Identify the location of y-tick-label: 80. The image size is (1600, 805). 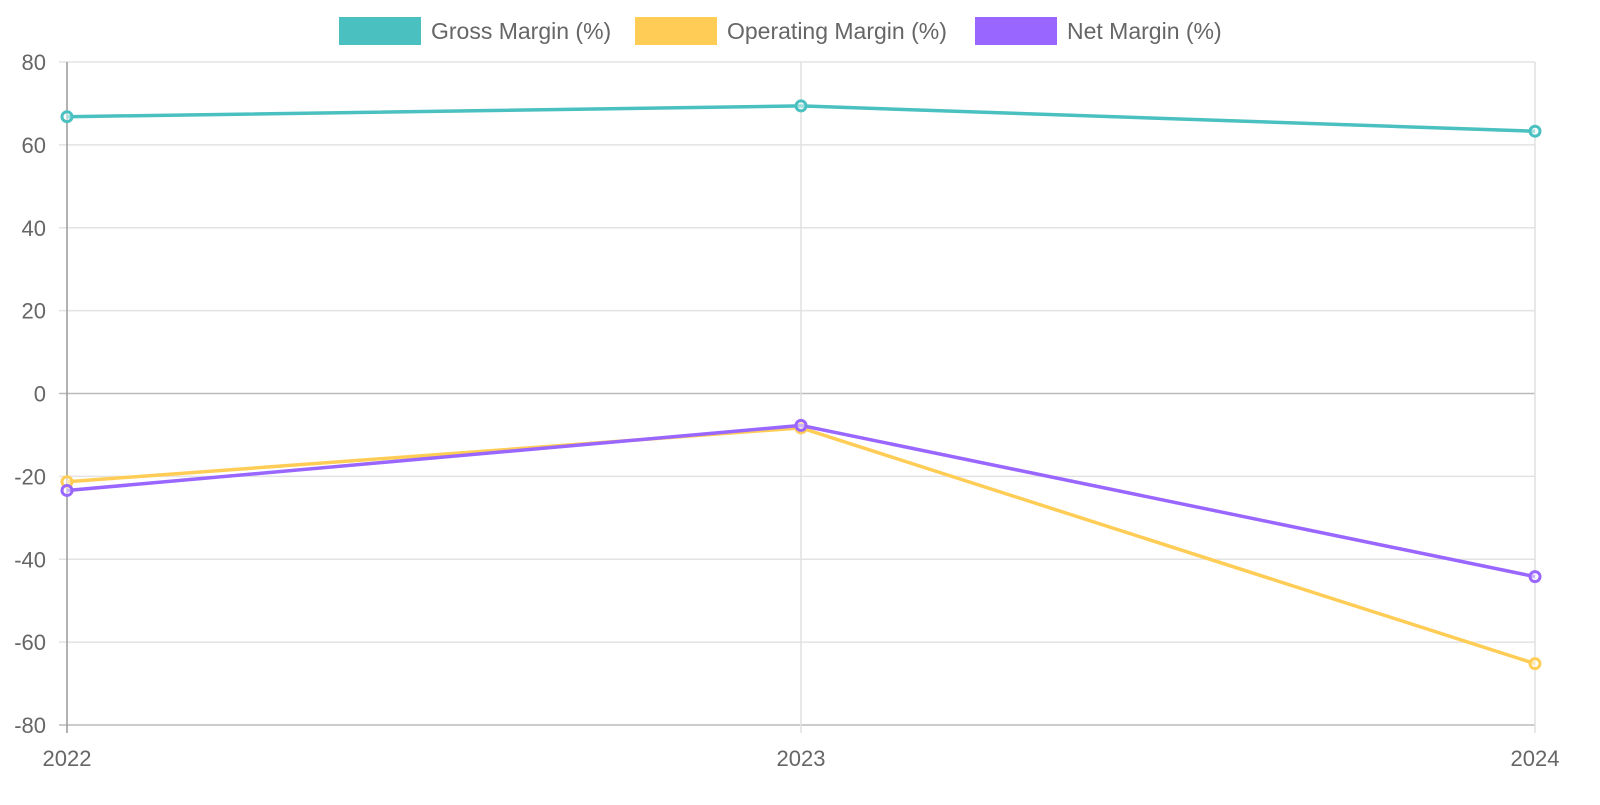
(34, 62).